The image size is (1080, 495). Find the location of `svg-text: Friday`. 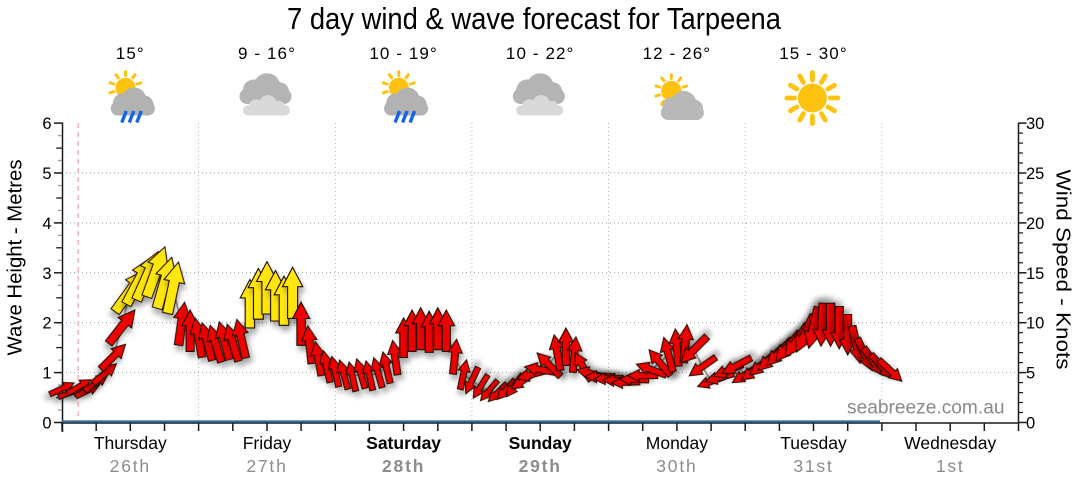

svg-text: Friday is located at coordinates (267, 443).